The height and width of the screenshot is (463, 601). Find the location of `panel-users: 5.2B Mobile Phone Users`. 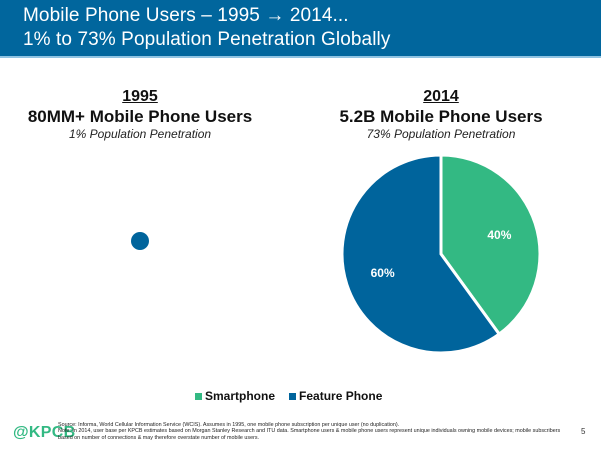

panel-users: 5.2B Mobile Phone Users is located at coordinates (441, 116).